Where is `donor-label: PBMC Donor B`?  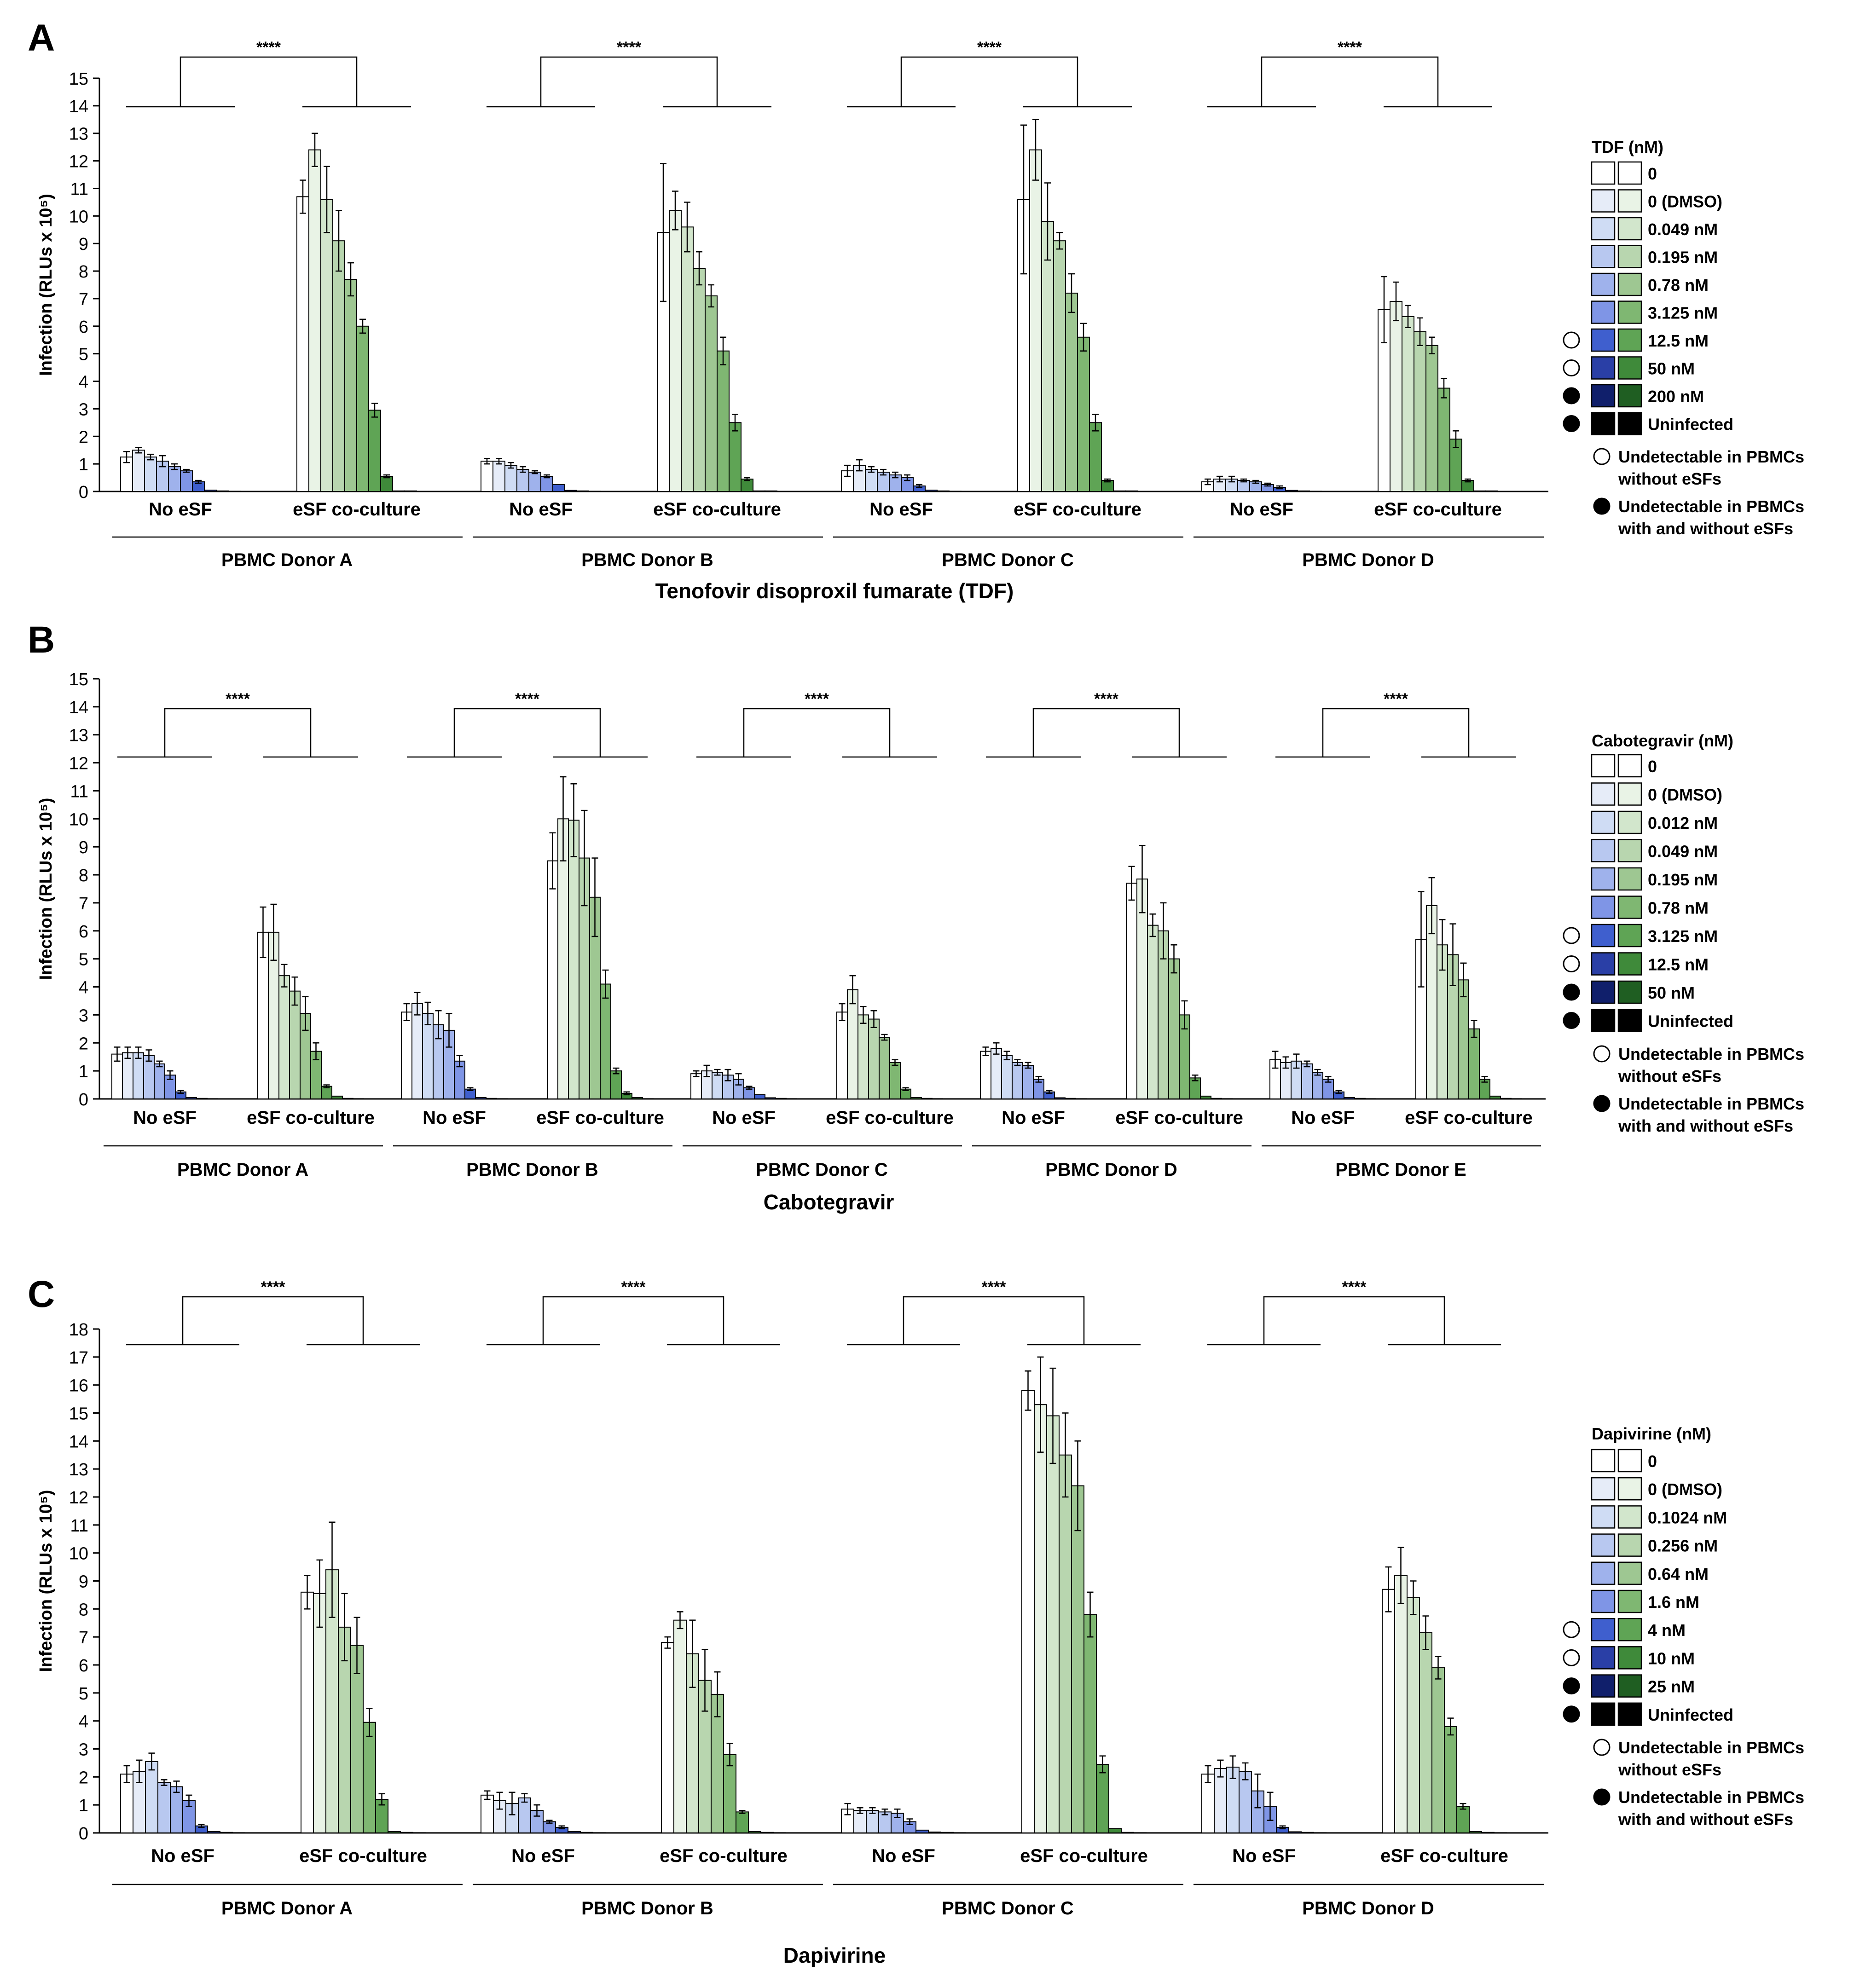 donor-label: PBMC Donor B is located at coordinates (532, 1170).